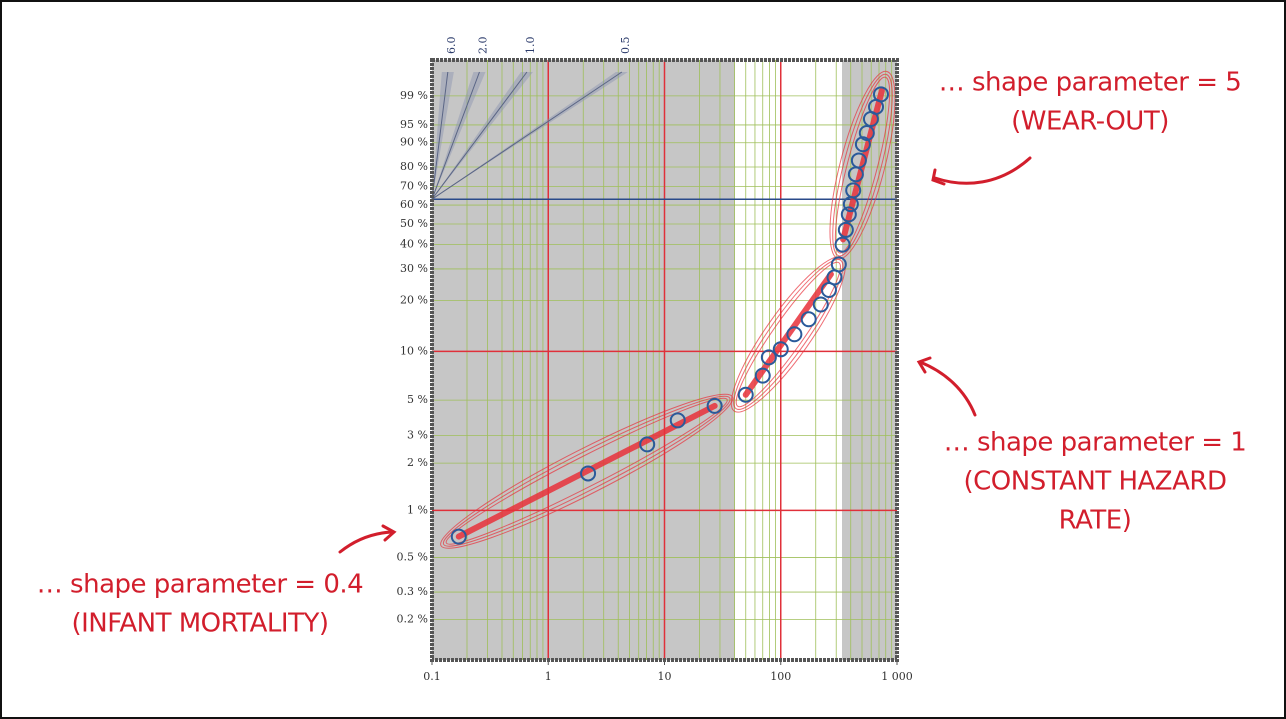 The image size is (1286, 719). What do you see at coordinates (414, 204) in the screenshot?
I see `y-tick-label: 60 %` at bounding box center [414, 204].